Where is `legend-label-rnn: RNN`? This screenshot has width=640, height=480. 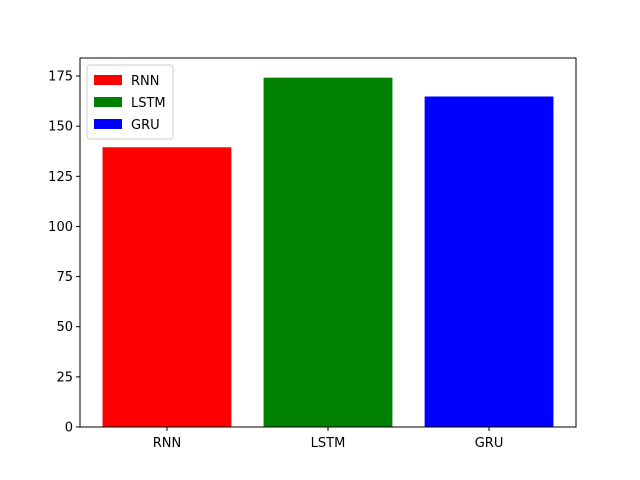 legend-label-rnn: RNN is located at coordinates (145, 81).